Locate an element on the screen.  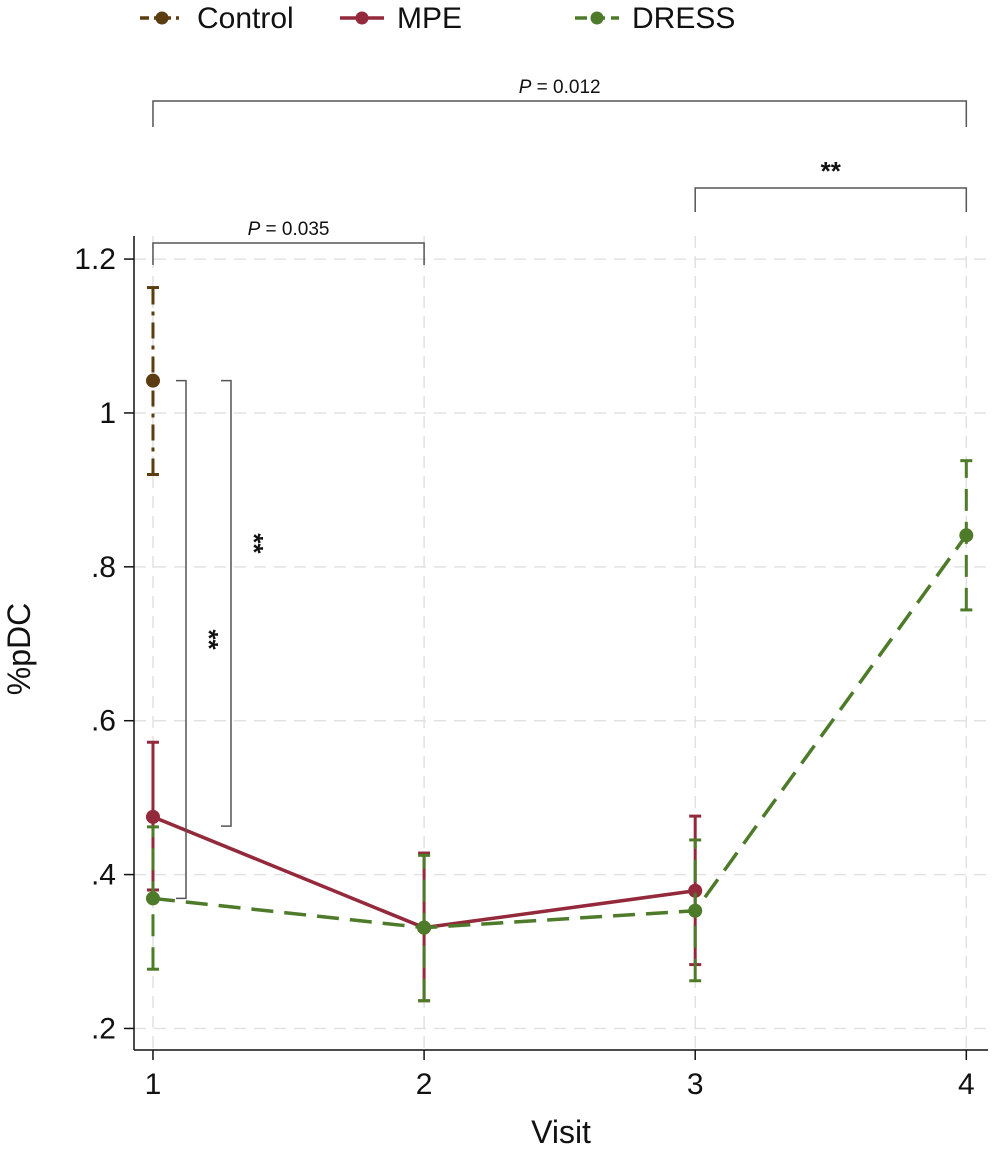
legend: Control MPE DRESS is located at coordinates (437, 18).